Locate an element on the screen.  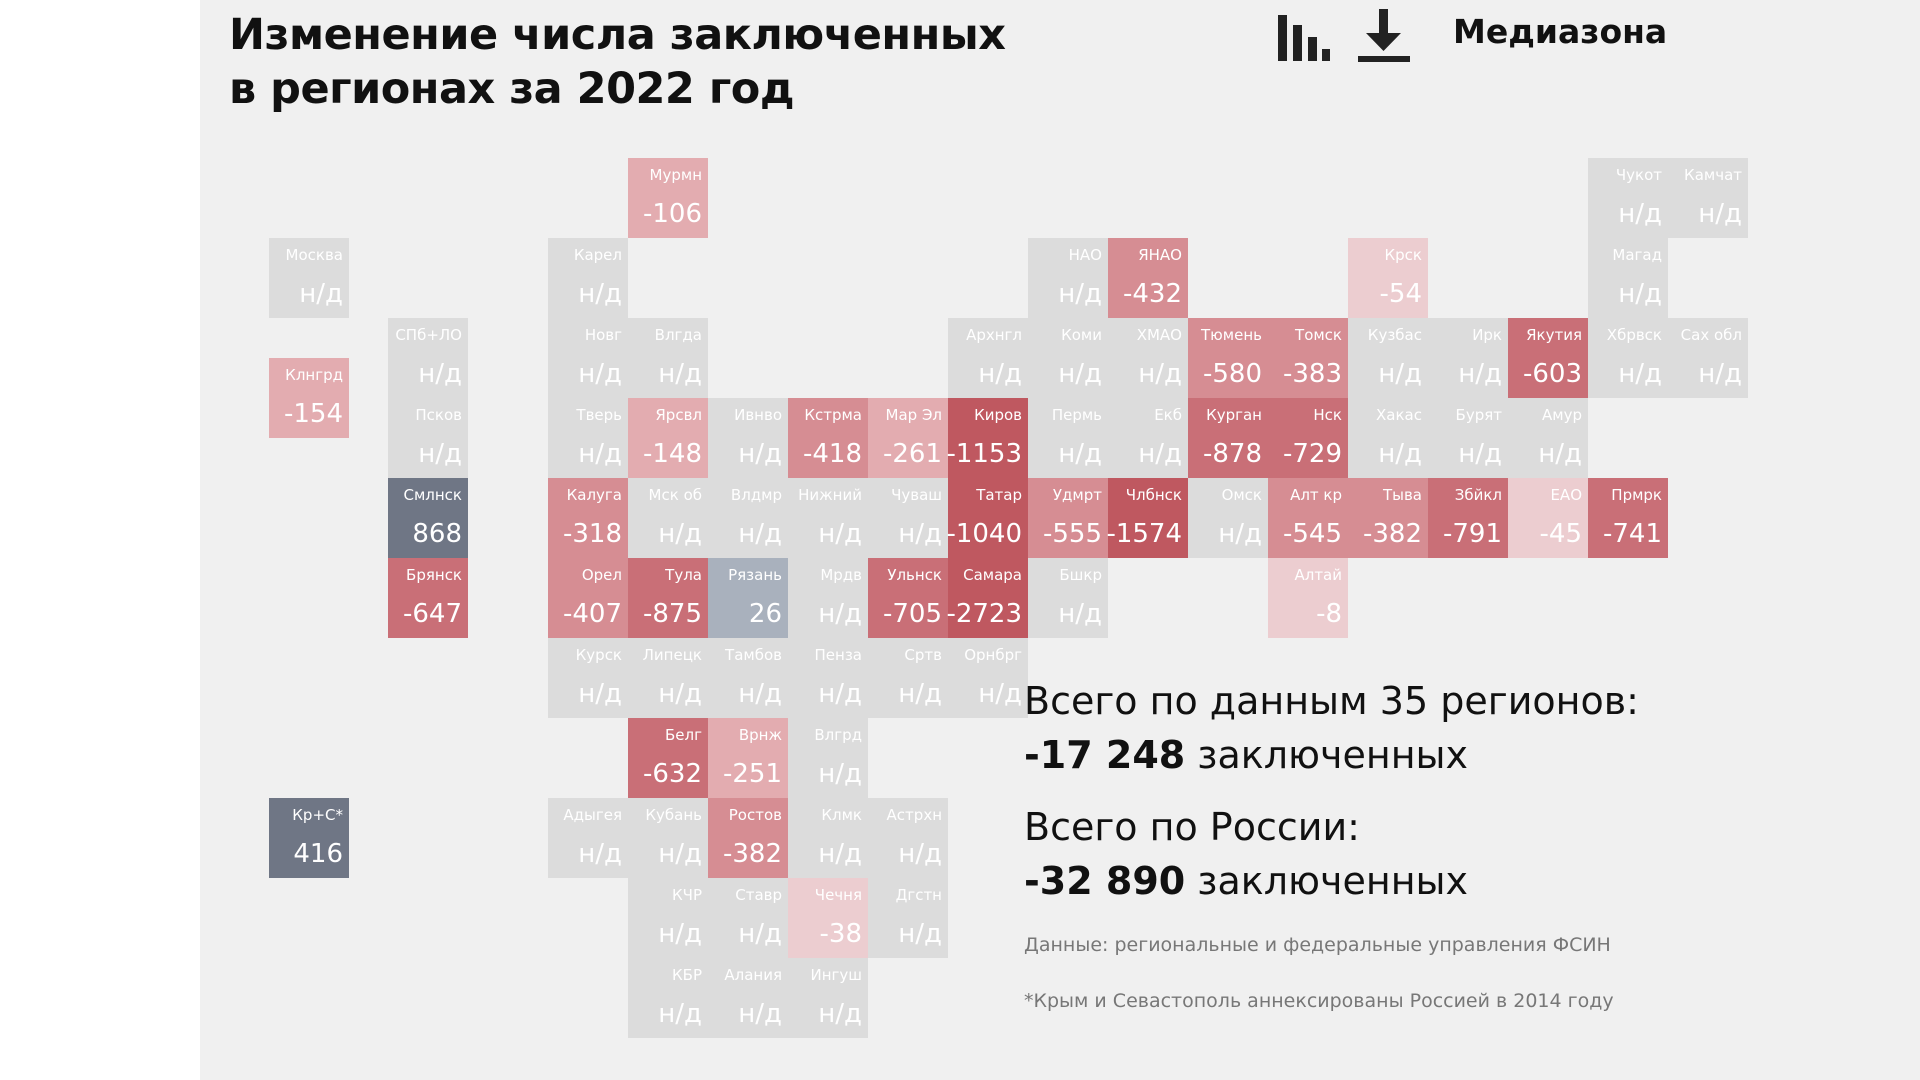
region-name: Киров is located at coordinates (998, 415).